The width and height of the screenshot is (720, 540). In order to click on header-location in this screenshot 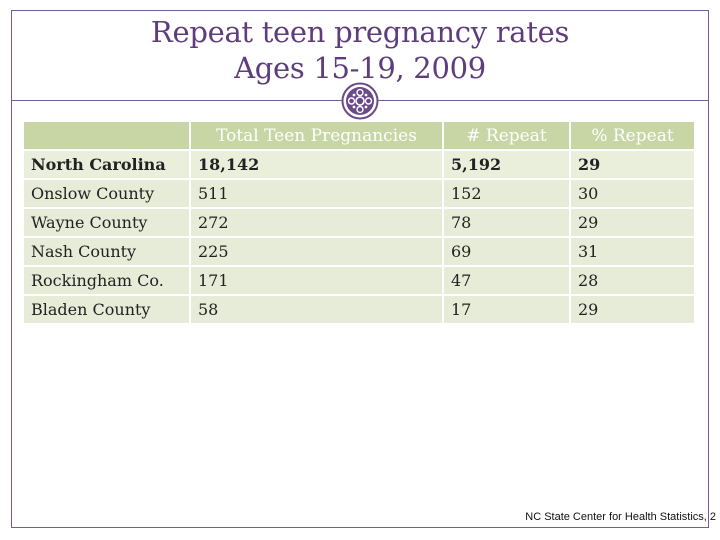, I will do `click(106, 135)`.